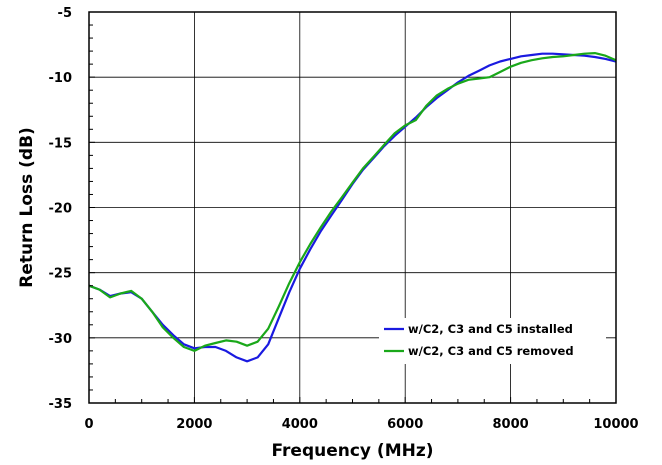  Describe the element at coordinates (194, 424) in the screenshot. I see `x-tick-label: 2000` at that location.